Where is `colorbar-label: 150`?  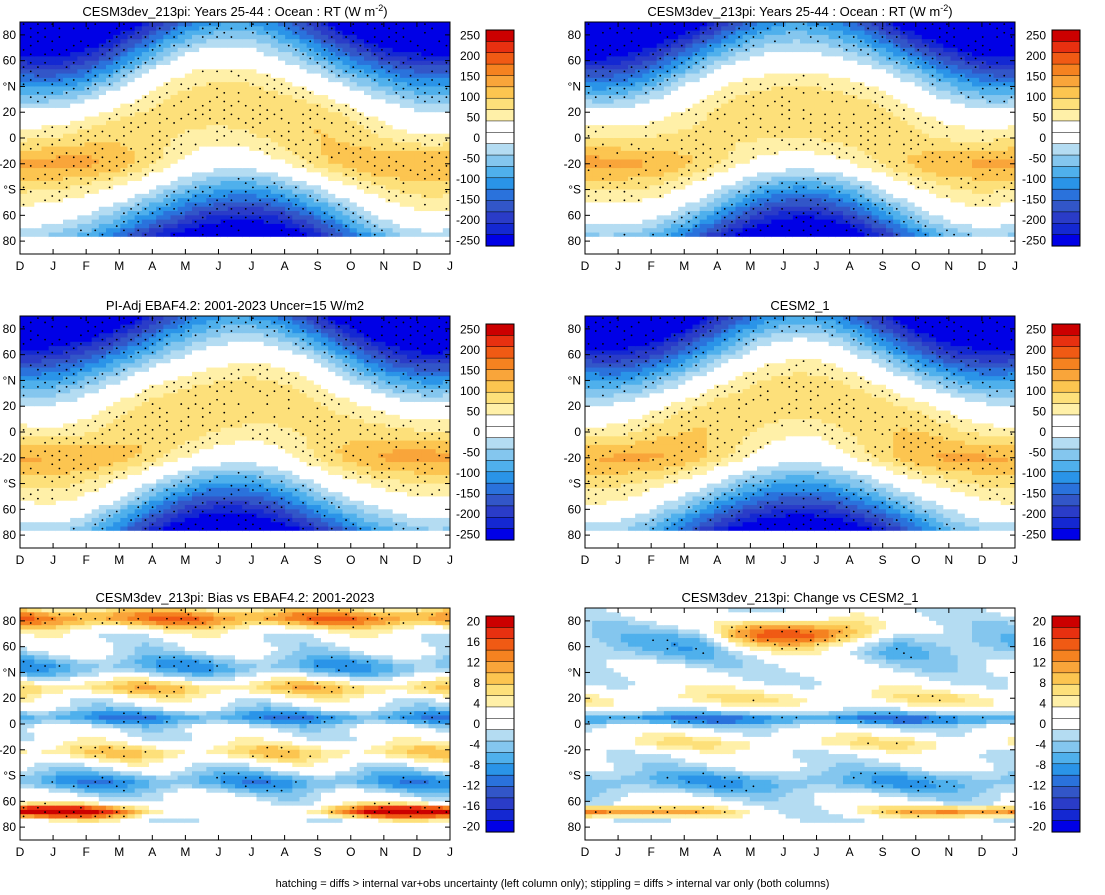 colorbar-label: 150 is located at coordinates (470, 77).